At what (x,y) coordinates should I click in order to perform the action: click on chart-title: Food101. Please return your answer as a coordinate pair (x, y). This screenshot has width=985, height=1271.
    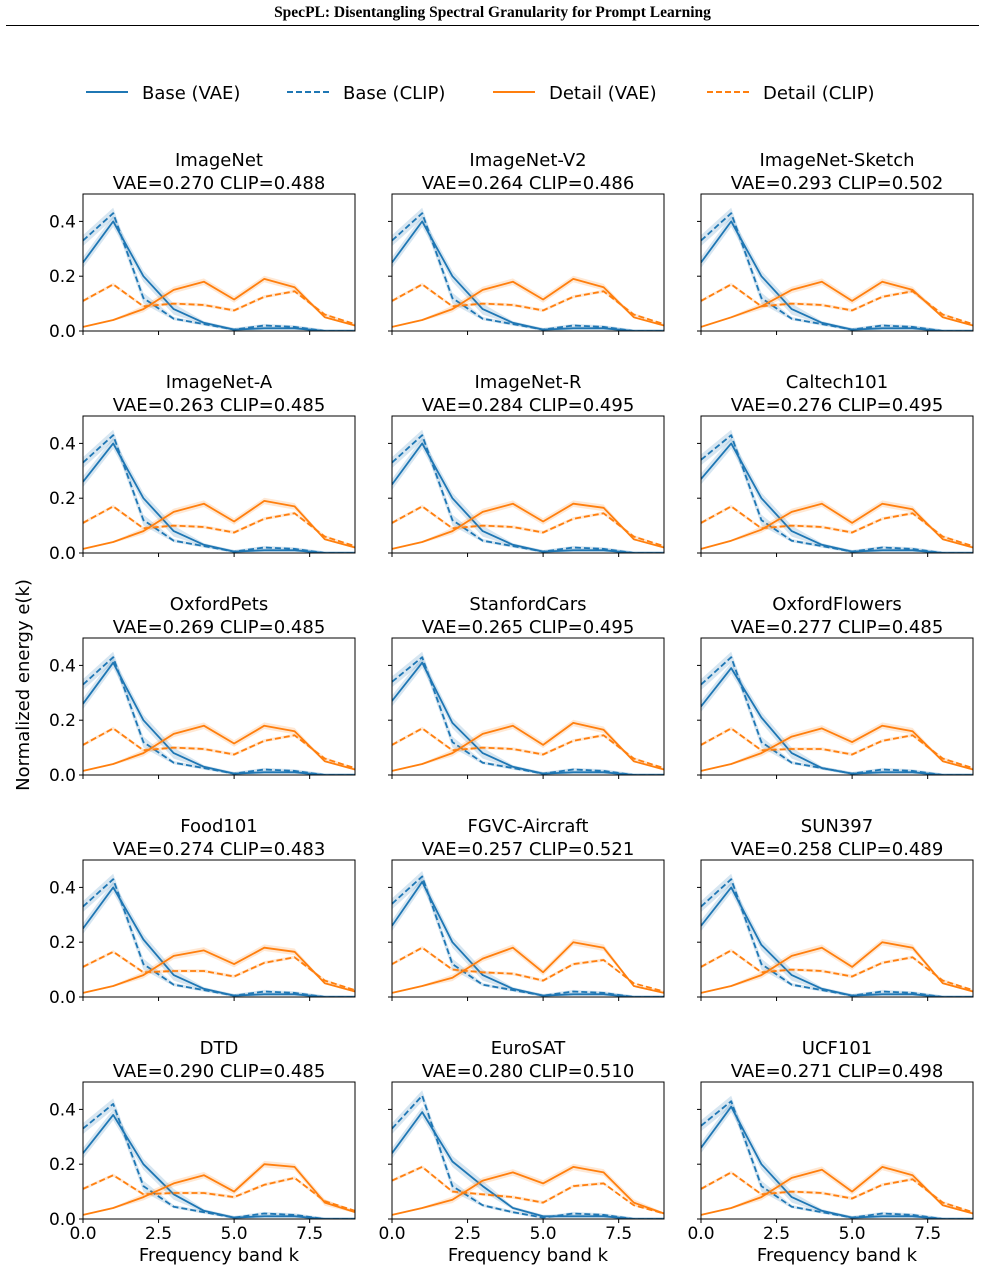
    Looking at the image, I should click on (219, 826).